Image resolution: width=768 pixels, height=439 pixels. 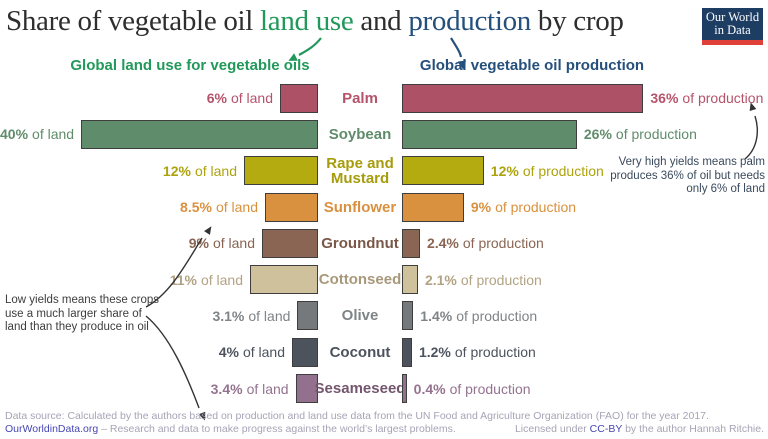 What do you see at coordinates (664, 98) in the screenshot?
I see `production-share-value: 36%` at bounding box center [664, 98].